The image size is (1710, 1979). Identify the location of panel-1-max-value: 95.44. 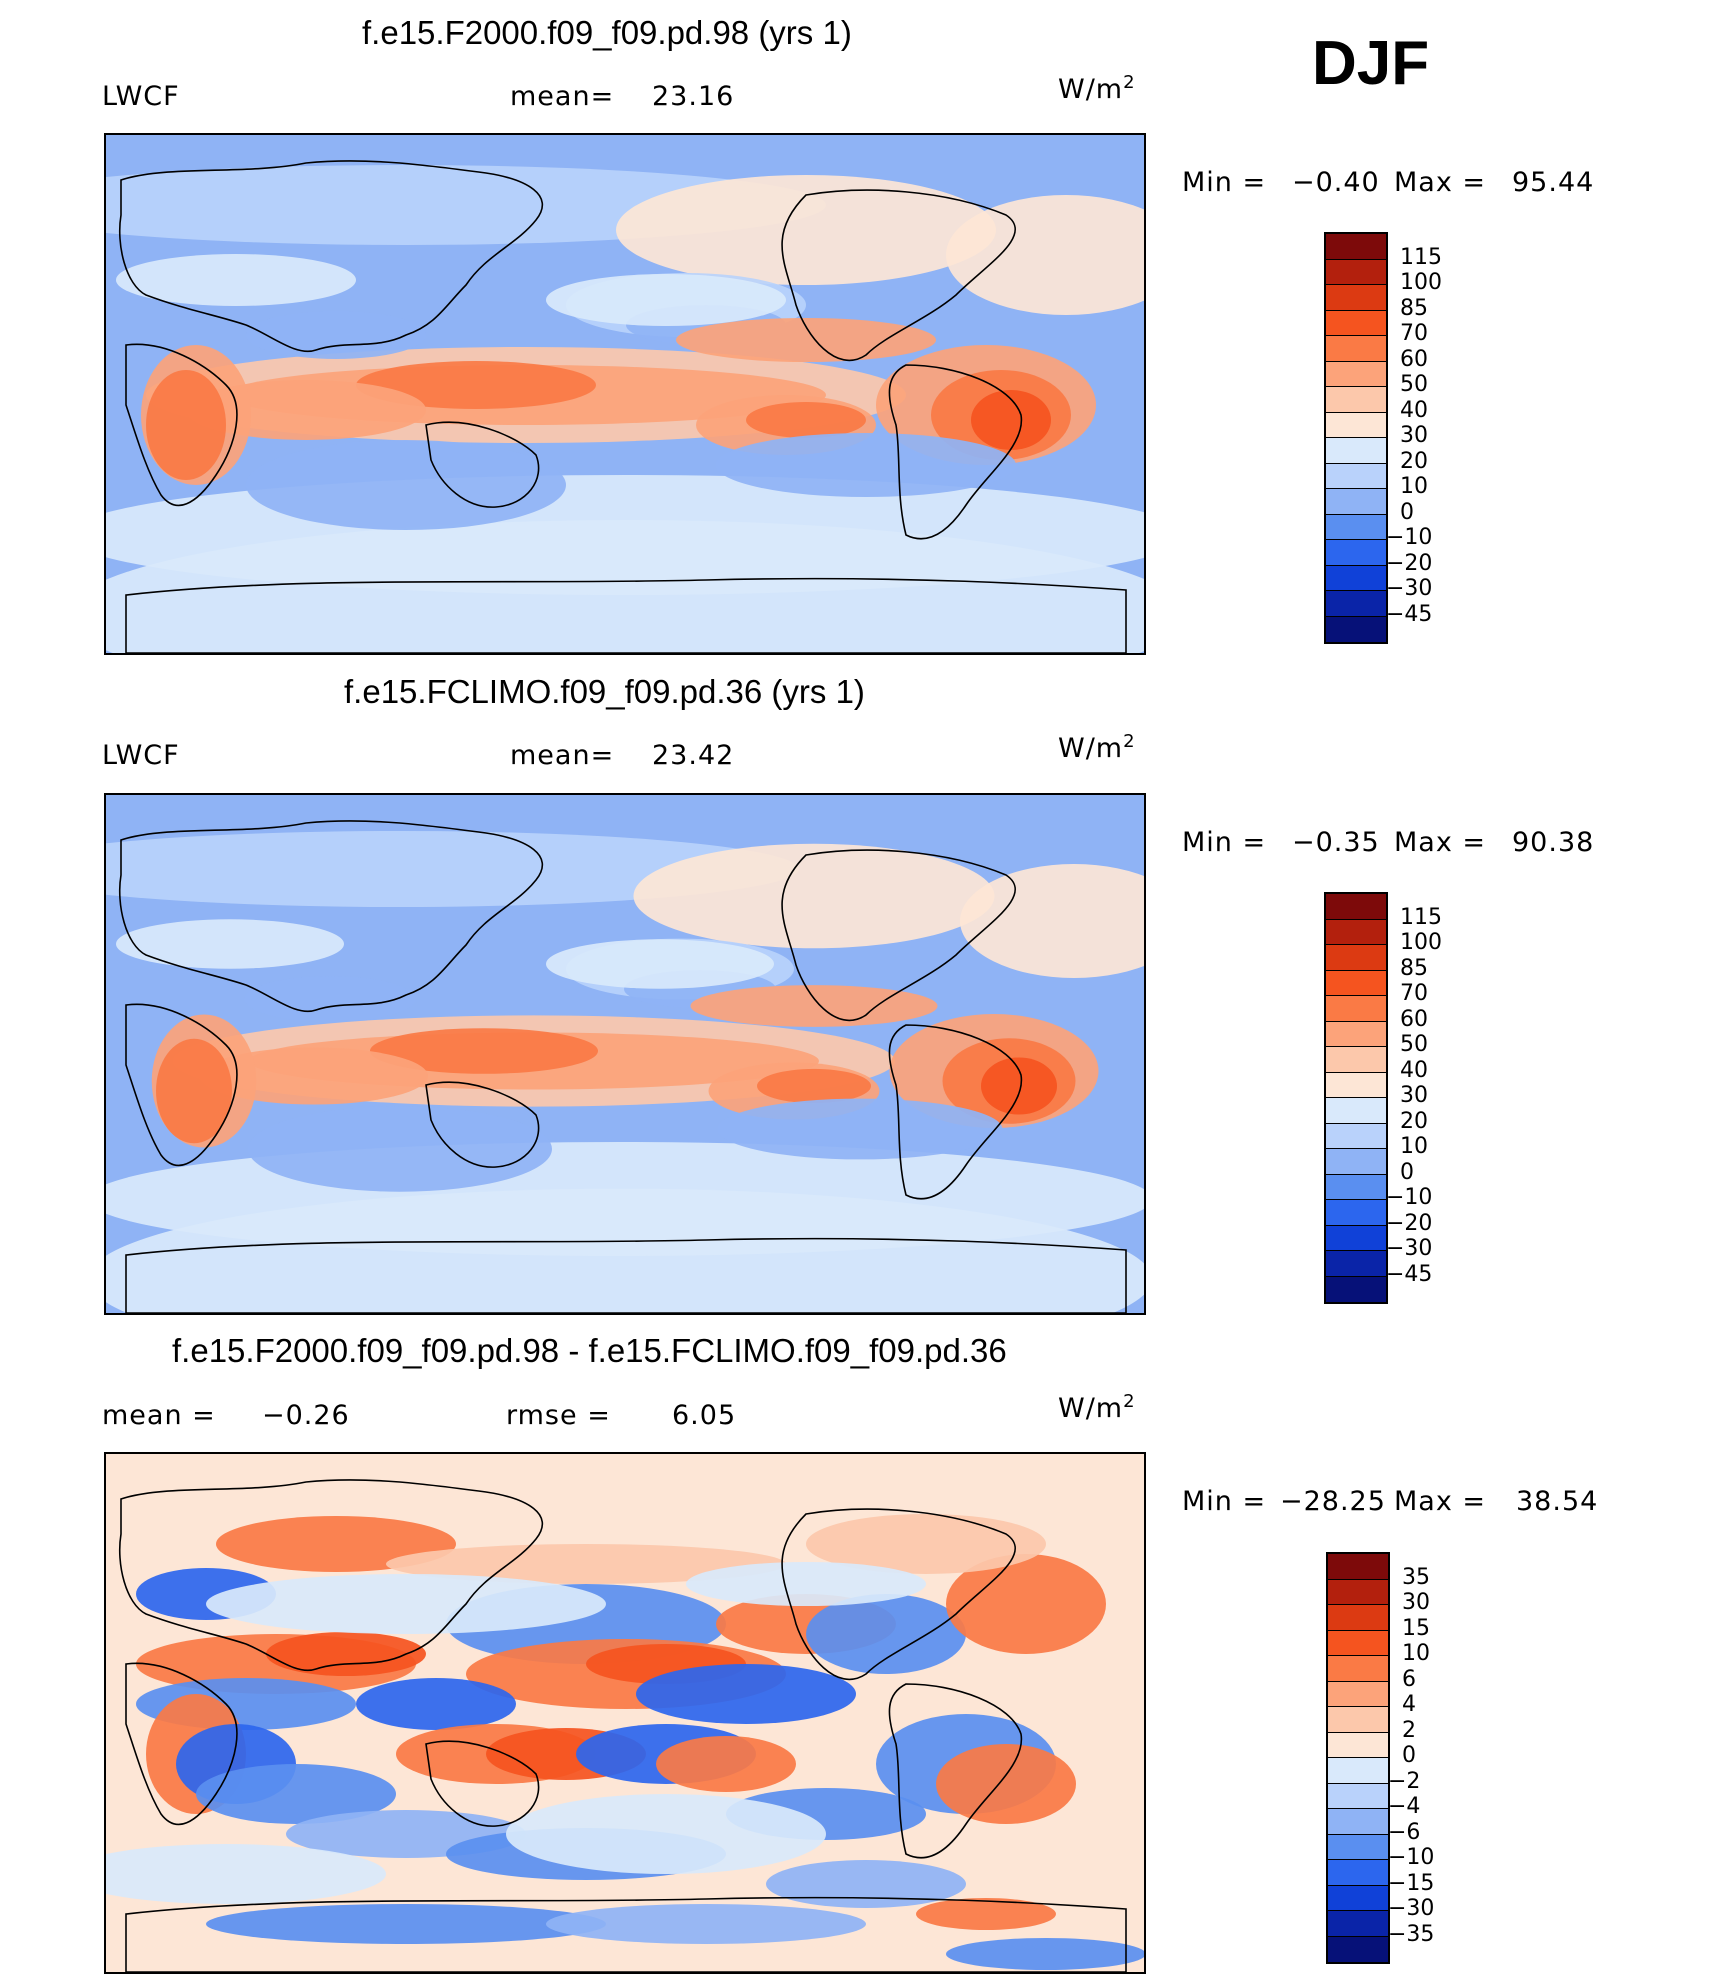
(1553, 182).